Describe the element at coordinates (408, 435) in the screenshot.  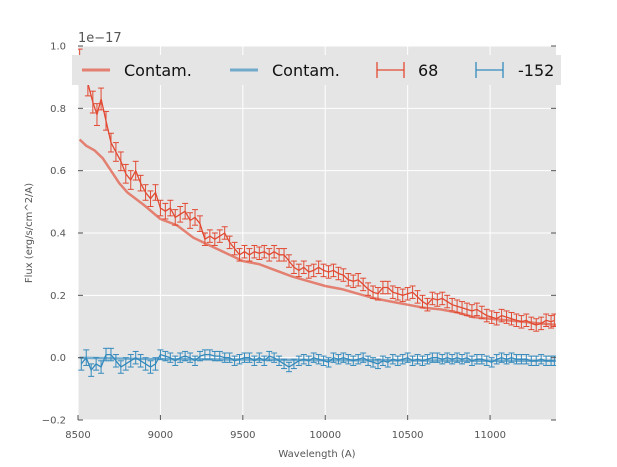
I see `x-tick-label: 10500` at that location.